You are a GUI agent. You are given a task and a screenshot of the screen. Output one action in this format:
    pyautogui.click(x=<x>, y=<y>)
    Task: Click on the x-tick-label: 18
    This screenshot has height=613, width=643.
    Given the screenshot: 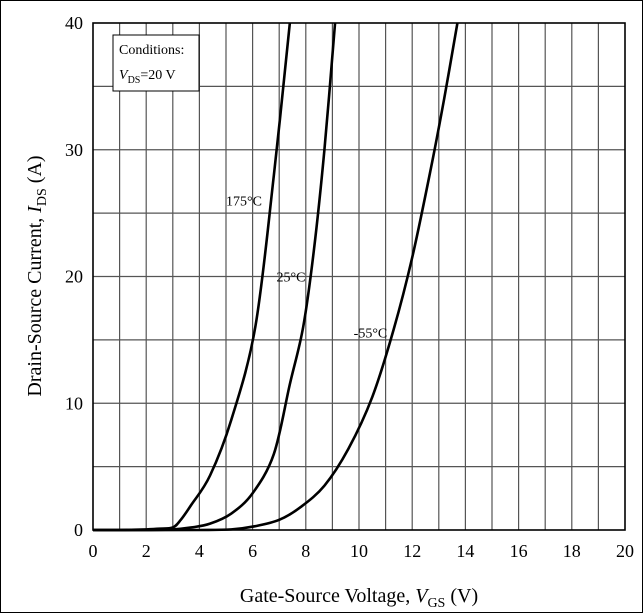 What is the action you would take?
    pyautogui.click(x=572, y=551)
    